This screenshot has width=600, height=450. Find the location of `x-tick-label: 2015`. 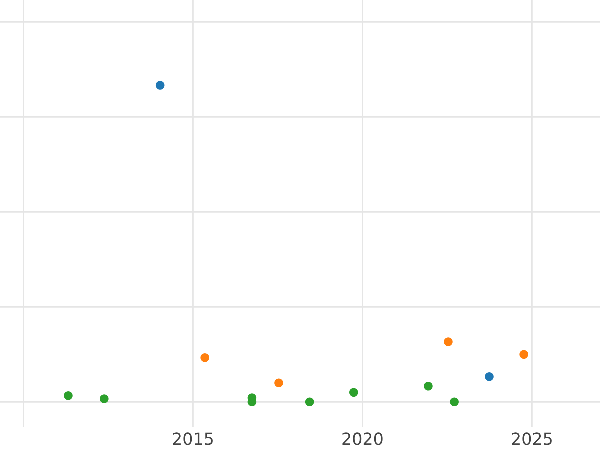

x-tick-label: 2015 is located at coordinates (193, 439).